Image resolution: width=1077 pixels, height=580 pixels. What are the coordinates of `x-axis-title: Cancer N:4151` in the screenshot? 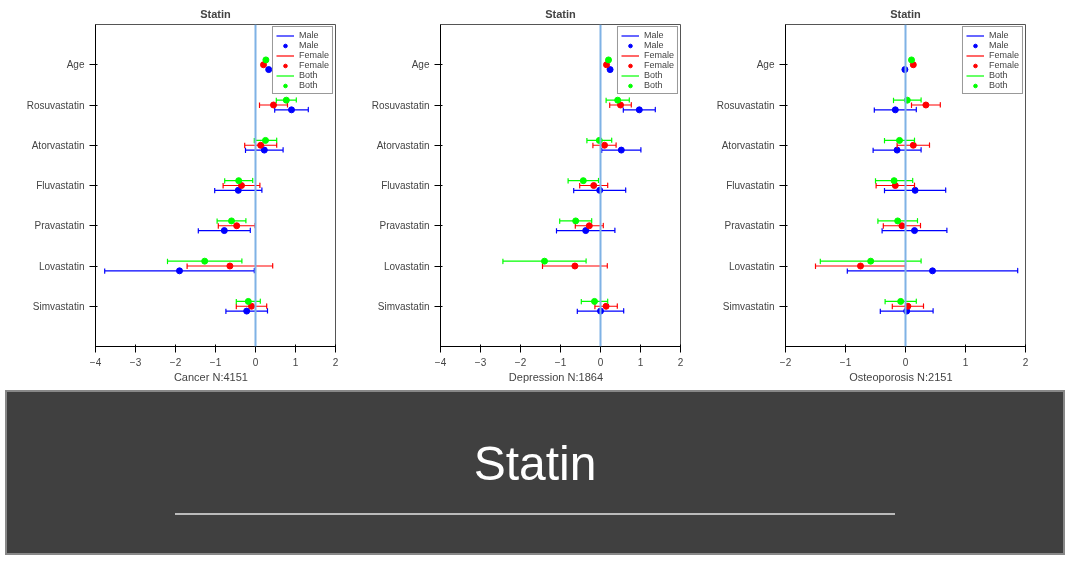 It's located at (210, 376).